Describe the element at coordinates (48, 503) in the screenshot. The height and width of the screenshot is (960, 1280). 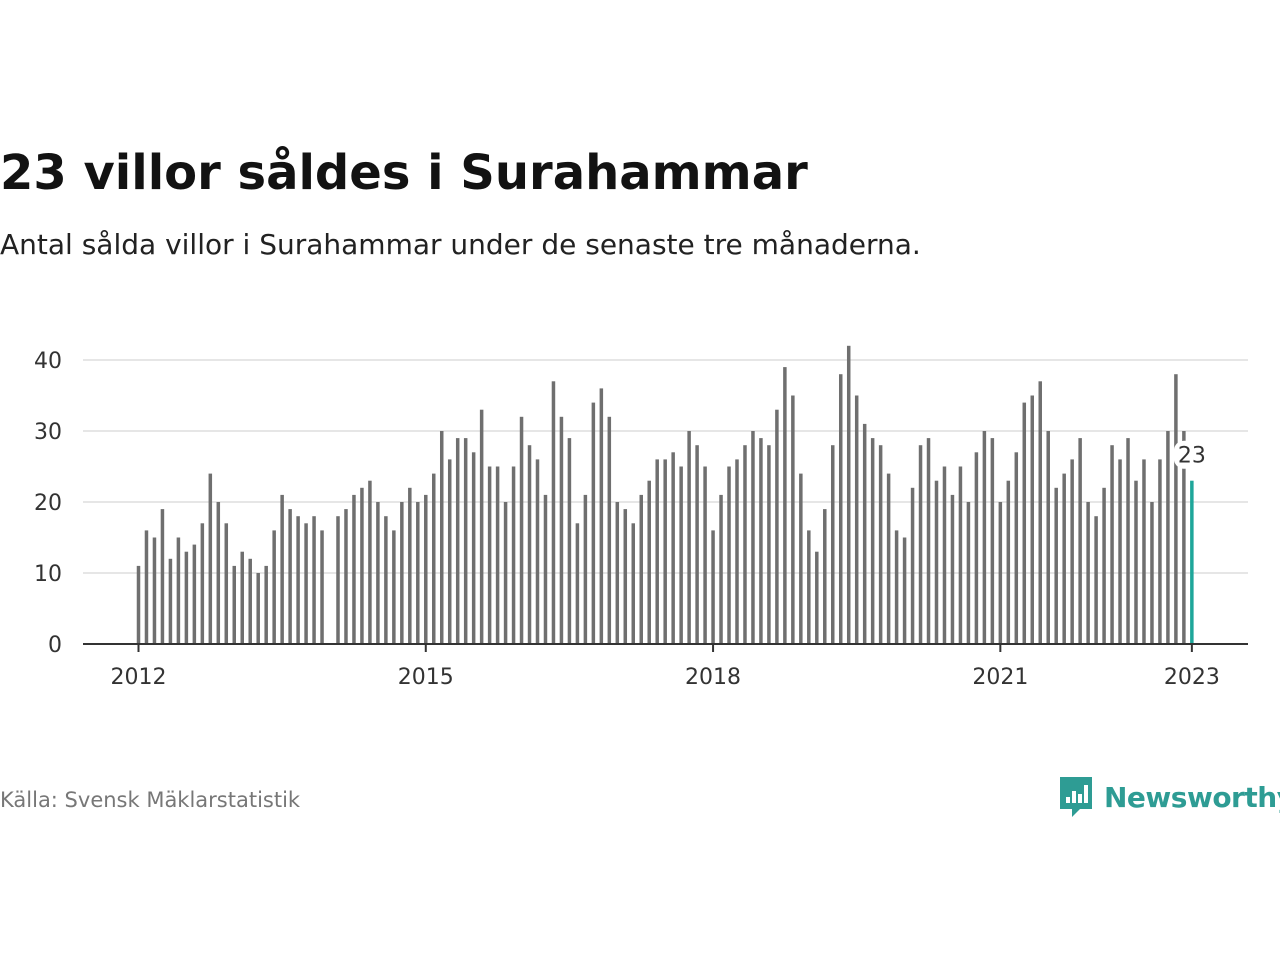
I see `y-tick-label: 20` at that location.